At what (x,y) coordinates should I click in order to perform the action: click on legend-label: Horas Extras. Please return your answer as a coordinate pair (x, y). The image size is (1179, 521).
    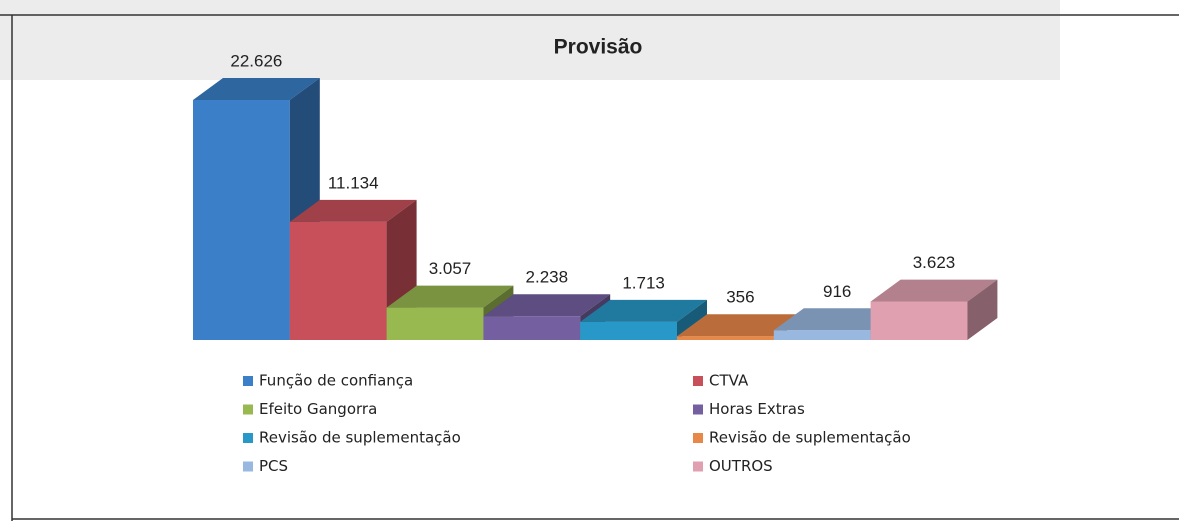
    Looking at the image, I should click on (757, 409).